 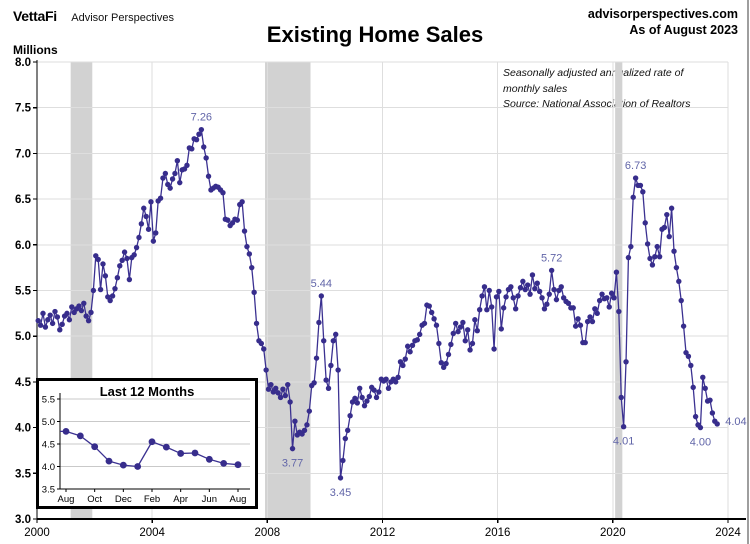 I want to click on annotation-label: 7.26, so click(x=201, y=118).